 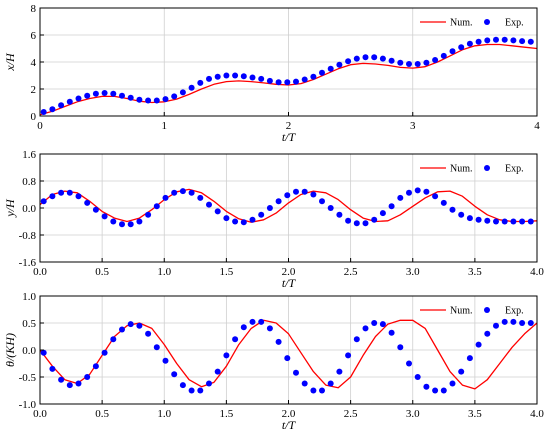 I want to click on y-tick-label: 8, so click(x=34, y=9).